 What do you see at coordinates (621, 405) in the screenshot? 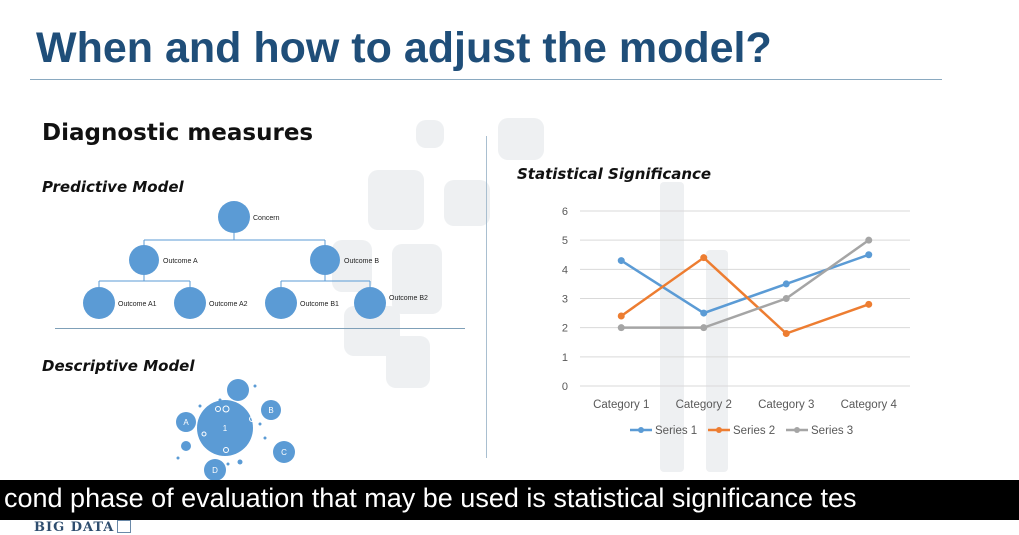
I see `x-tick-label: Category 1` at bounding box center [621, 405].